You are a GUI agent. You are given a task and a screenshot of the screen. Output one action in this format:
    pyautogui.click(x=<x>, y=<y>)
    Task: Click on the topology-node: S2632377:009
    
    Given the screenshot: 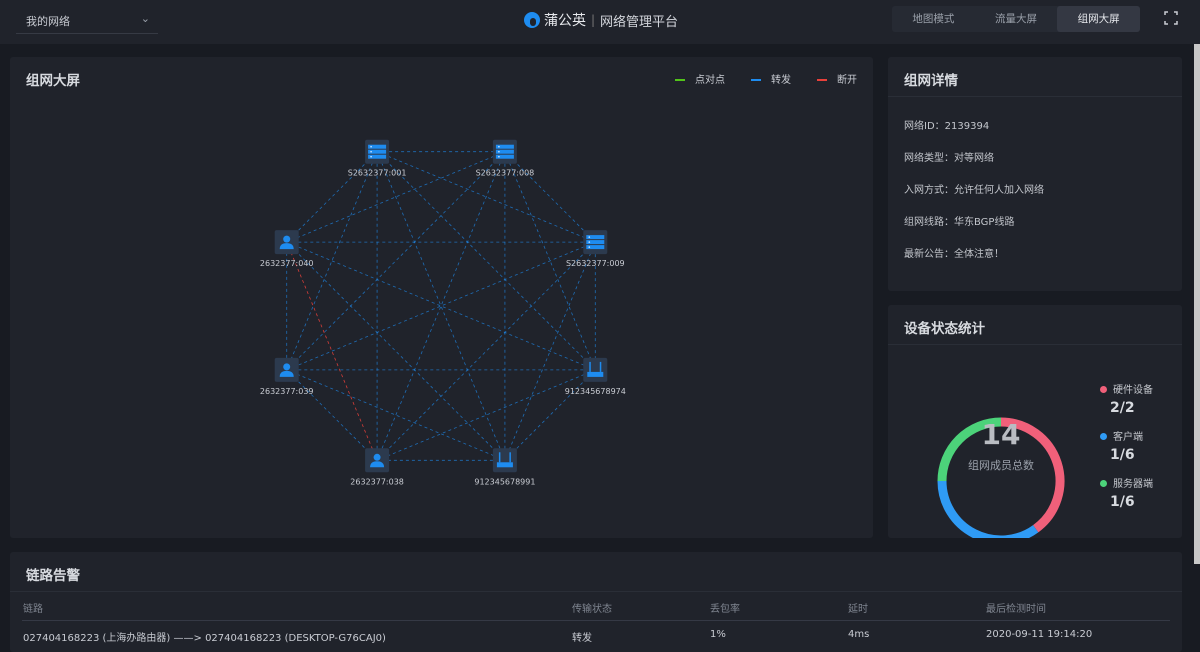 What is the action you would take?
    pyautogui.click(x=595, y=249)
    